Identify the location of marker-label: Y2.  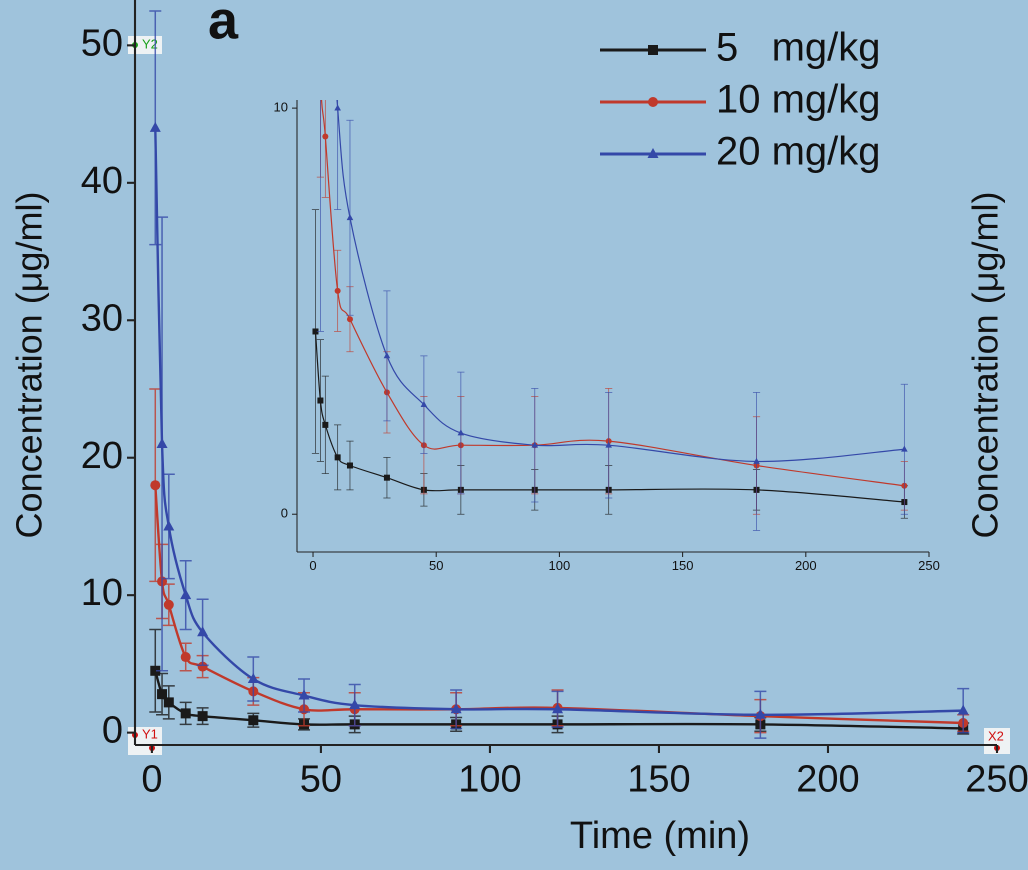
(150, 43).